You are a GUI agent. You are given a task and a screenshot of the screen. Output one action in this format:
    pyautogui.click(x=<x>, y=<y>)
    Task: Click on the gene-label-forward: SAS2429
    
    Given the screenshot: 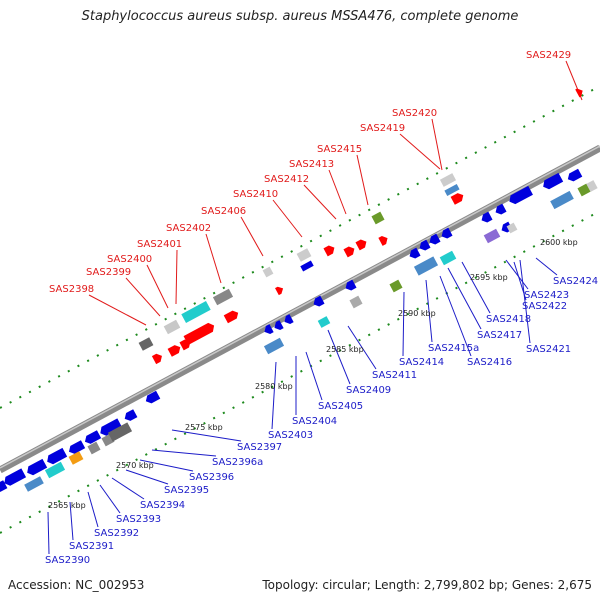 What is the action you would take?
    pyautogui.click(x=548, y=55)
    